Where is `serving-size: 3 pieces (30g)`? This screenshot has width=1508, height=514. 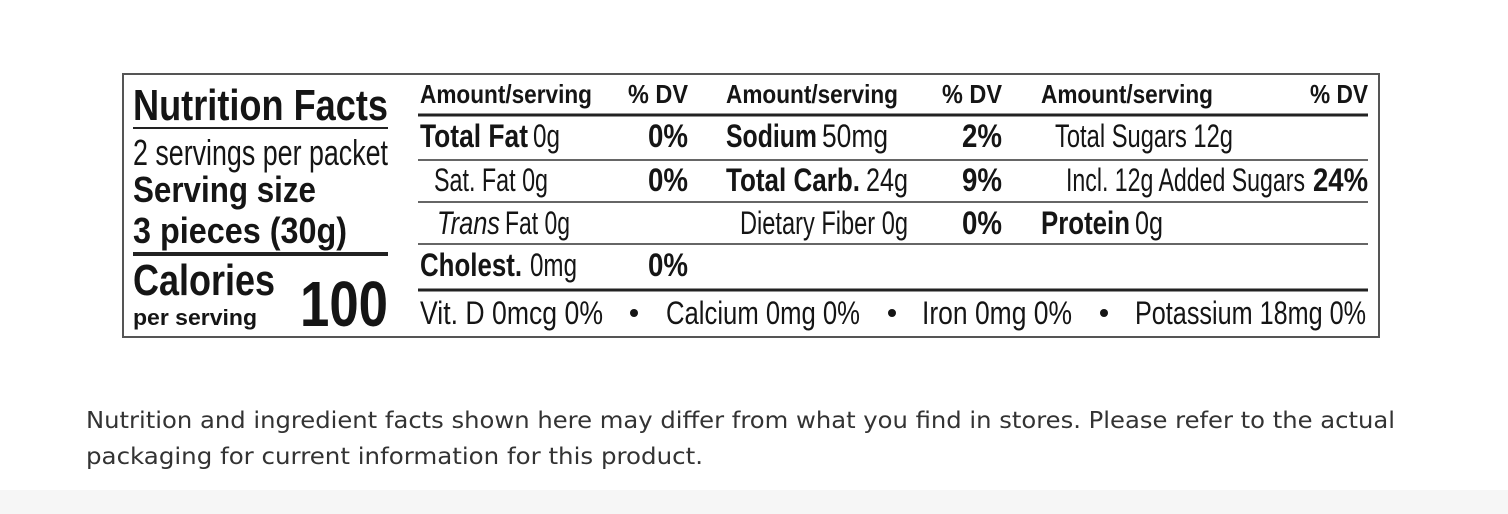
serving-size: 3 pieces (30g) is located at coordinates (240, 230).